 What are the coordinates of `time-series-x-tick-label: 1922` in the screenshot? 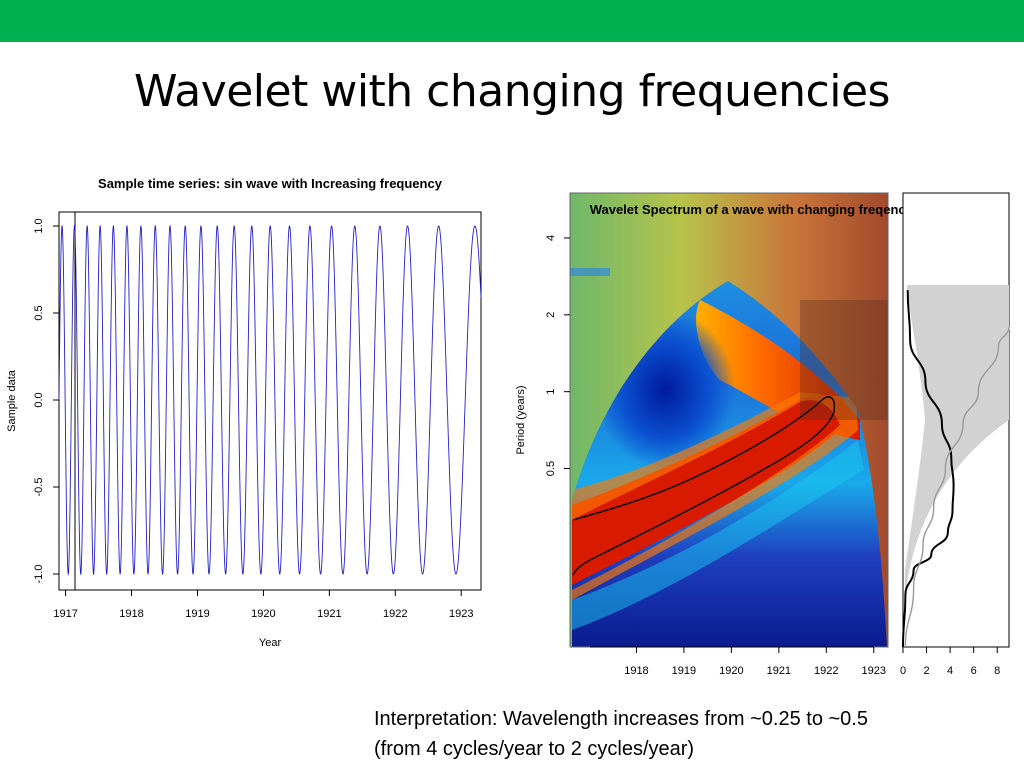 It's located at (395, 614).